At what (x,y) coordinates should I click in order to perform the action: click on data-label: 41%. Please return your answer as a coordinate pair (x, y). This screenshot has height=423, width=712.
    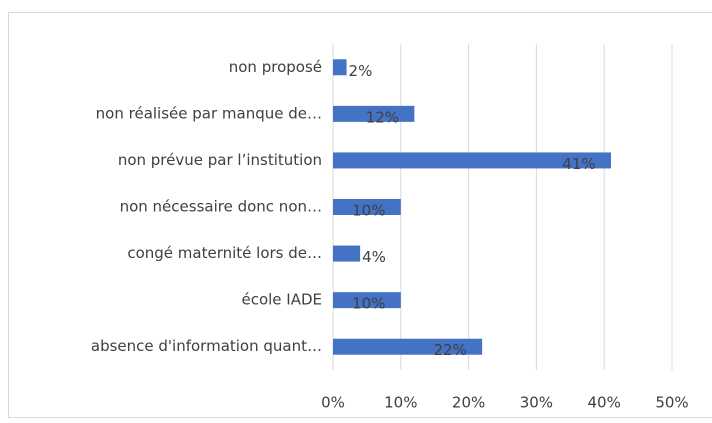
    Looking at the image, I should click on (578, 164).